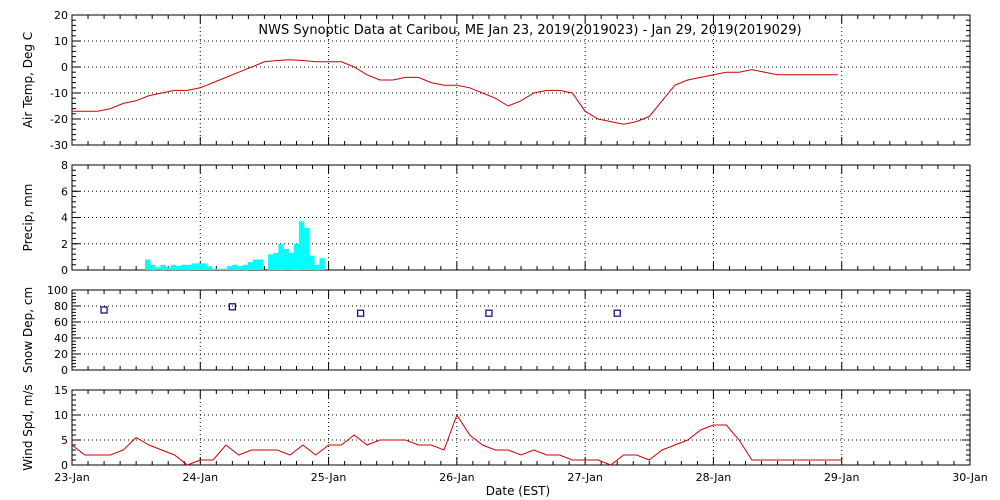 This screenshot has width=1000, height=500. What do you see at coordinates (64, 165) in the screenshot?
I see `precip-y-tick-label: 8` at bounding box center [64, 165].